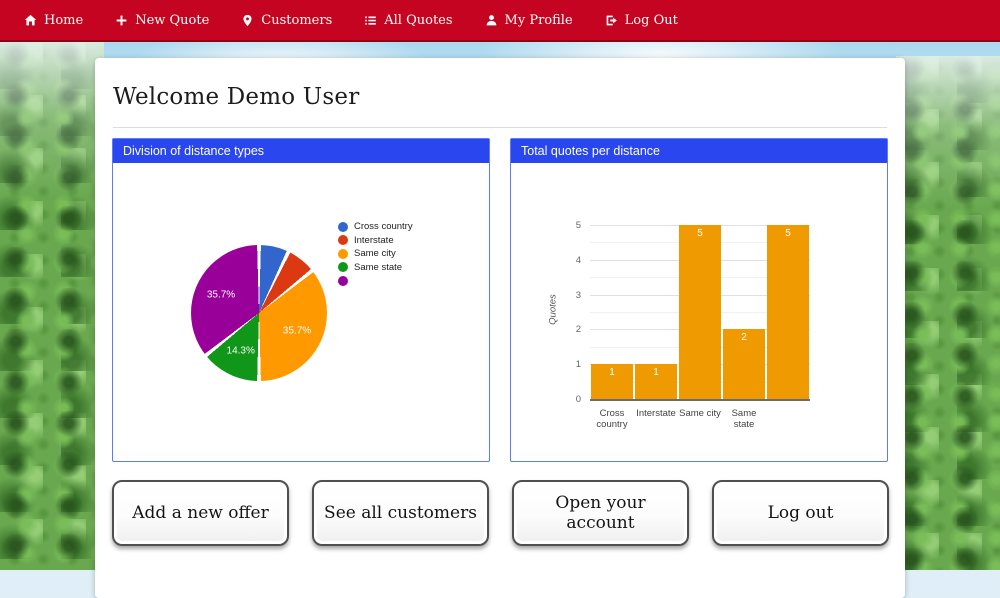 This screenshot has width=1000, height=598. What do you see at coordinates (700, 413) in the screenshot?
I see `x-category-label: Same city` at bounding box center [700, 413].